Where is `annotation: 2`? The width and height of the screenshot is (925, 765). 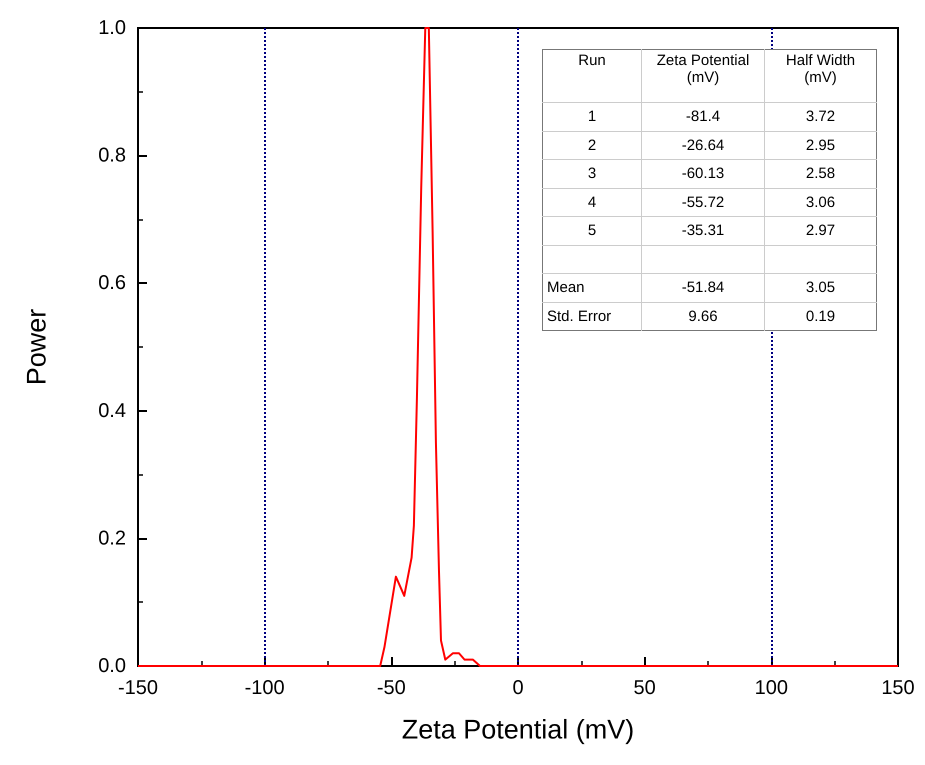
annotation: 2 is located at coordinates (592, 145).